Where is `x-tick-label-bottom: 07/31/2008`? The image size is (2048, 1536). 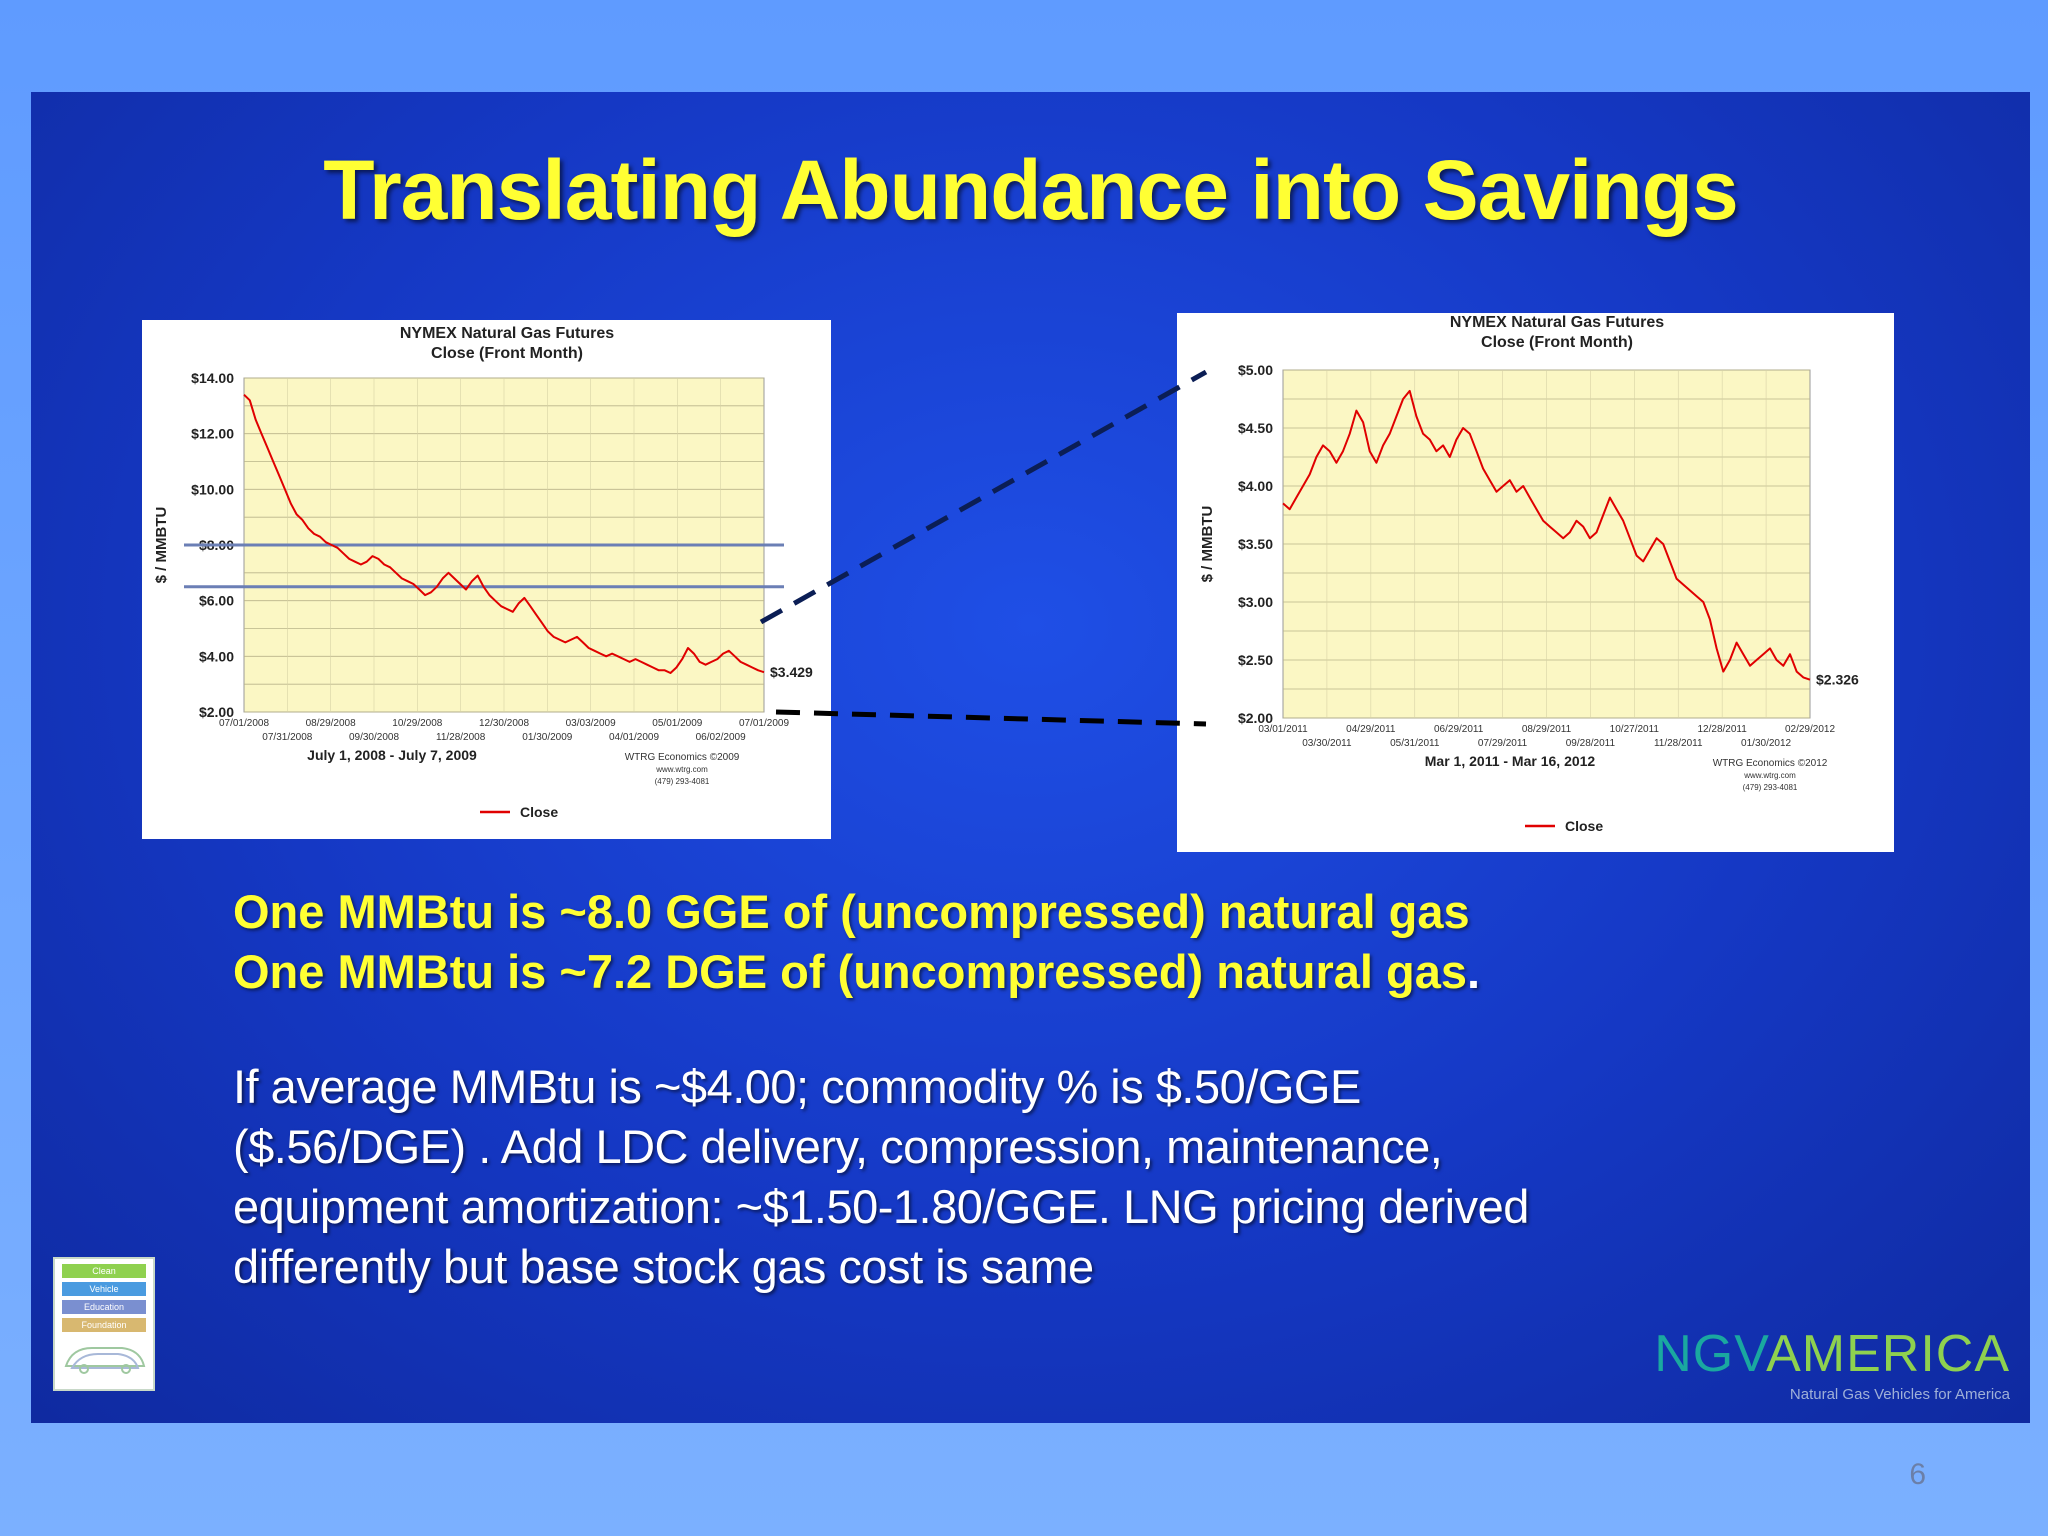
x-tick-label-bottom: 07/31/2008 is located at coordinates (287, 737).